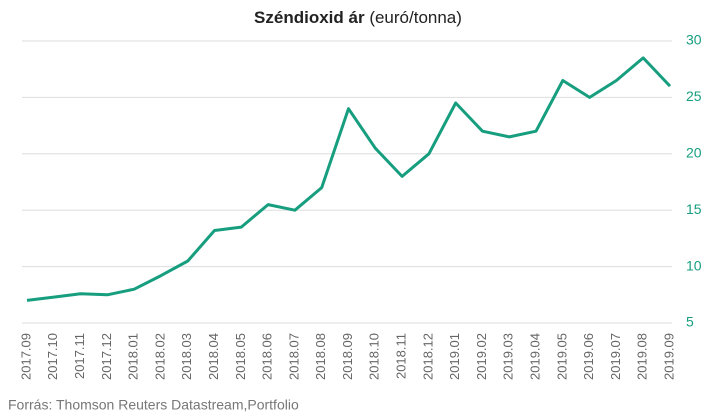  I want to click on x-tick-label: 2019.07, so click(615, 356).